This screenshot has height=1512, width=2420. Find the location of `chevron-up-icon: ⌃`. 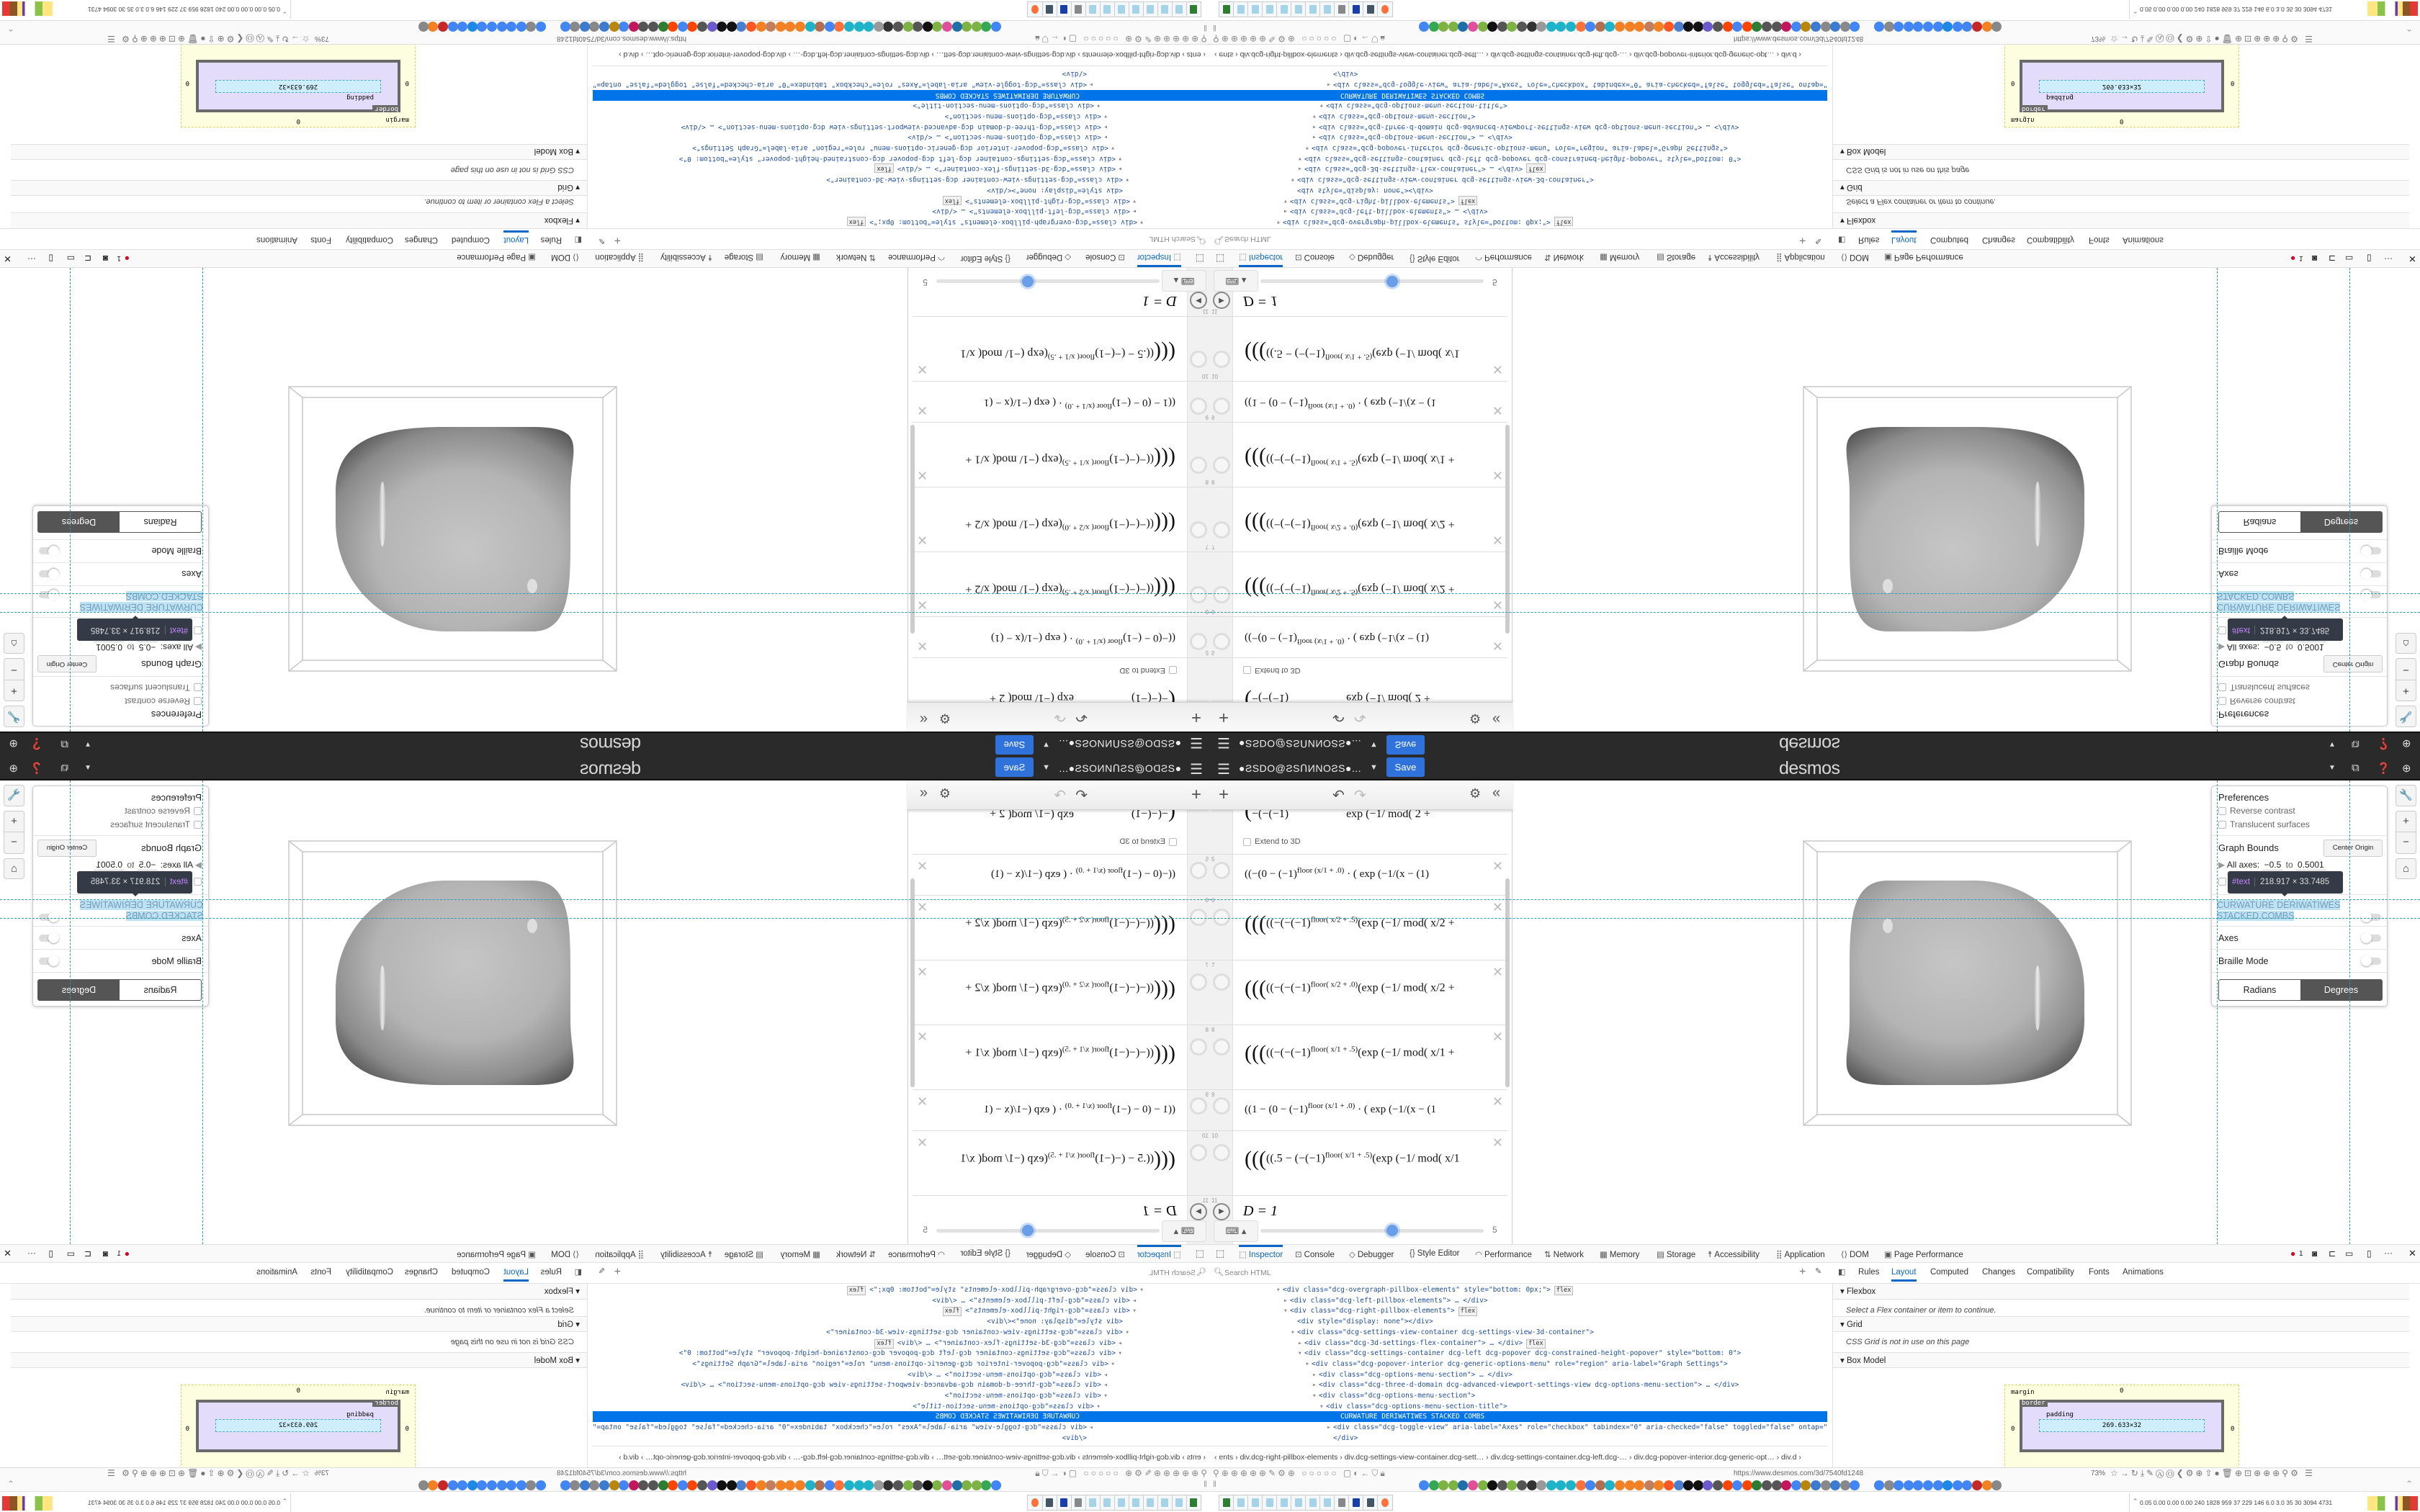

chevron-up-icon: ⌃ is located at coordinates (10, 28).